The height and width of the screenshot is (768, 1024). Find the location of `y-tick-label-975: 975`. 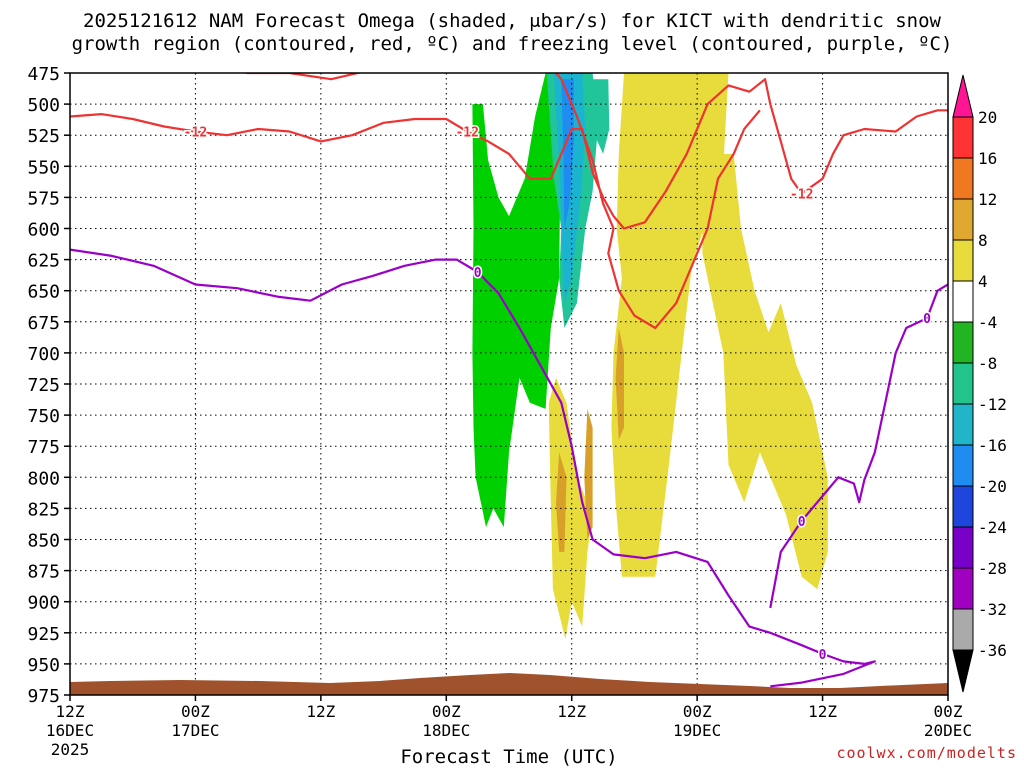

y-tick-label-975: 975 is located at coordinates (43, 696).